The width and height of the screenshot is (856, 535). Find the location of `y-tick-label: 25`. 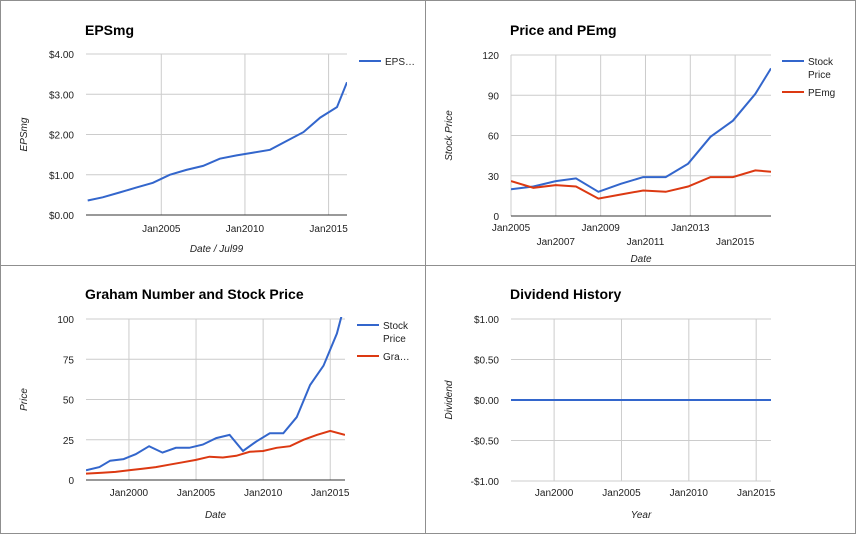

y-tick-label: 25 is located at coordinates (69, 441).